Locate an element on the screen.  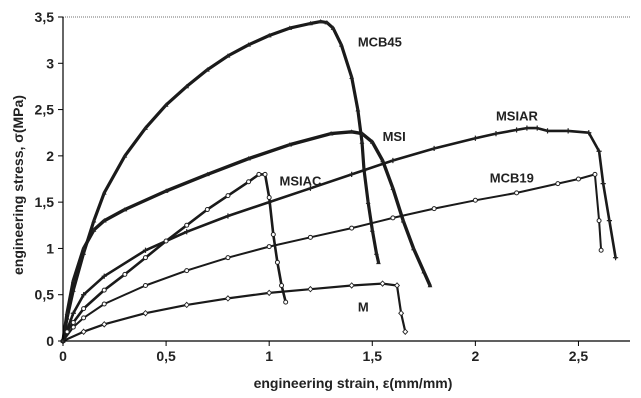
y-tick-label: 0 is located at coordinates (50, 341).